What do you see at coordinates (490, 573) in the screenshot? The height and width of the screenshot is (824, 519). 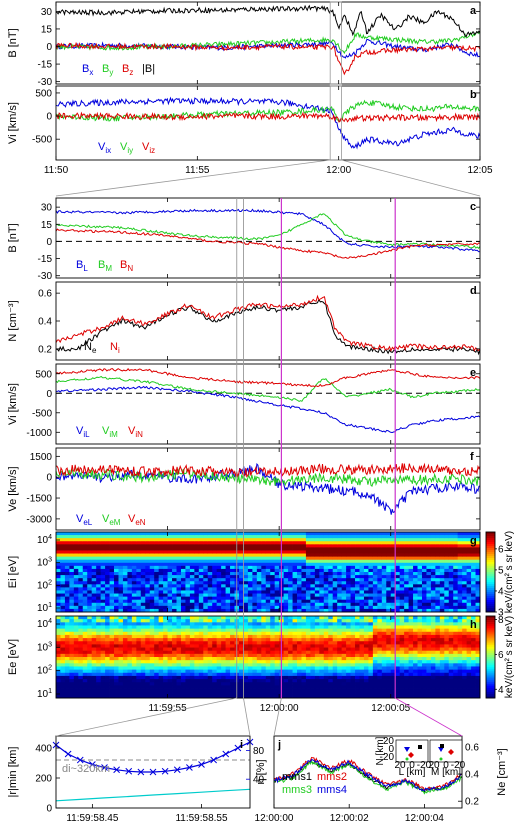 I see `colorbar-cell` at bounding box center [490, 573].